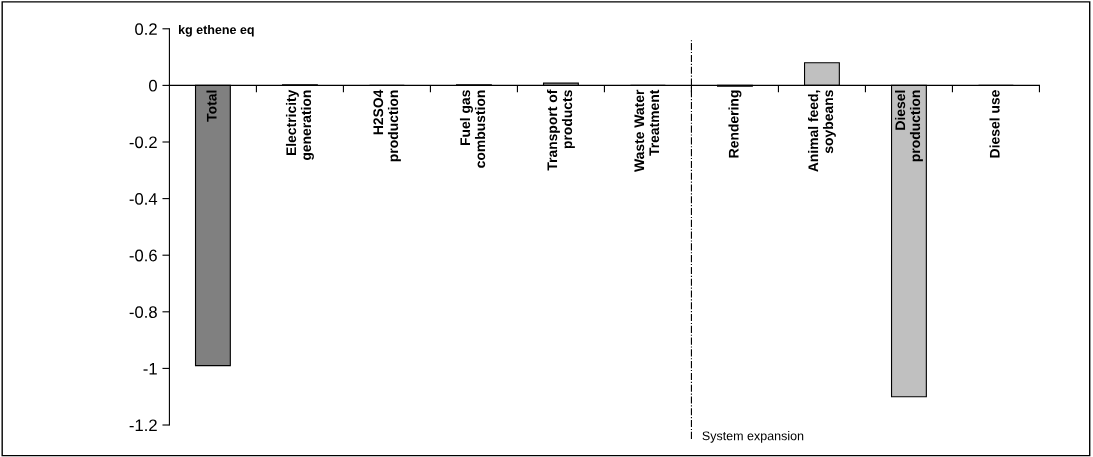  I want to click on y-tick-label: -1, so click(150, 368).